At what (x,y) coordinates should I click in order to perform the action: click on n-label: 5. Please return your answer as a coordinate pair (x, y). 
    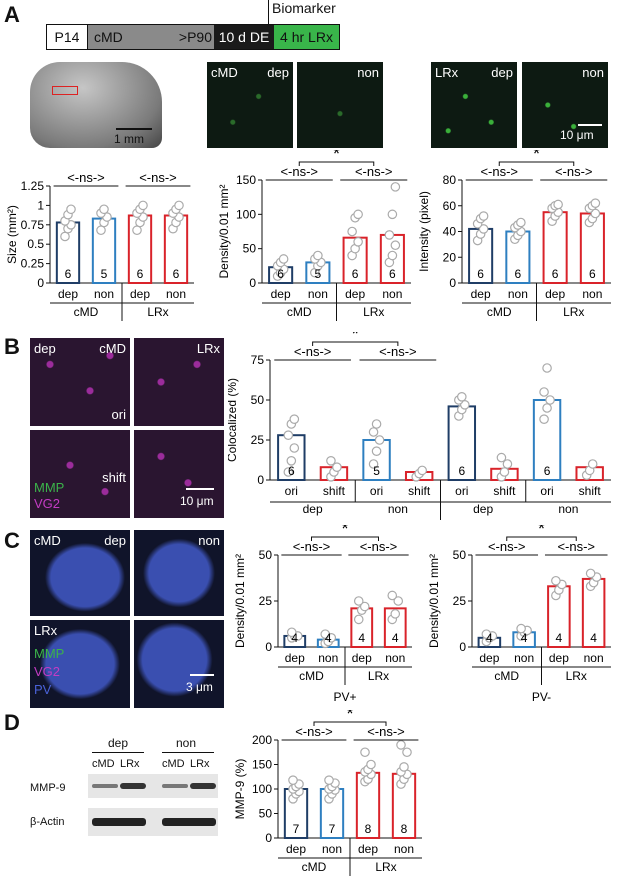
    Looking at the image, I should click on (376, 471).